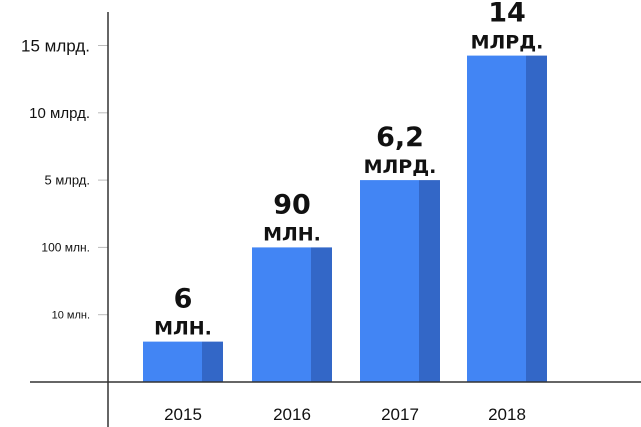 This screenshot has height=427, width=641. Describe the element at coordinates (212, 361) in the screenshot. I see `bar-side-2015` at that location.